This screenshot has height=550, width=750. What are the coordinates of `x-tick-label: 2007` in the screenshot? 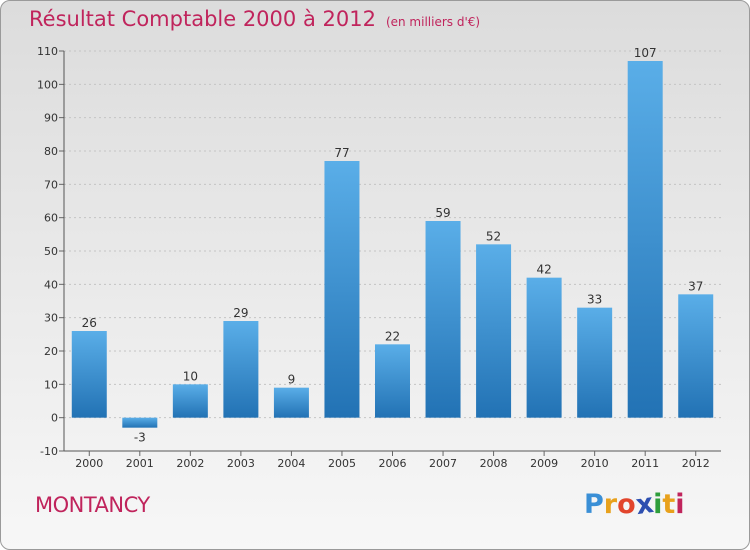 It's located at (443, 463).